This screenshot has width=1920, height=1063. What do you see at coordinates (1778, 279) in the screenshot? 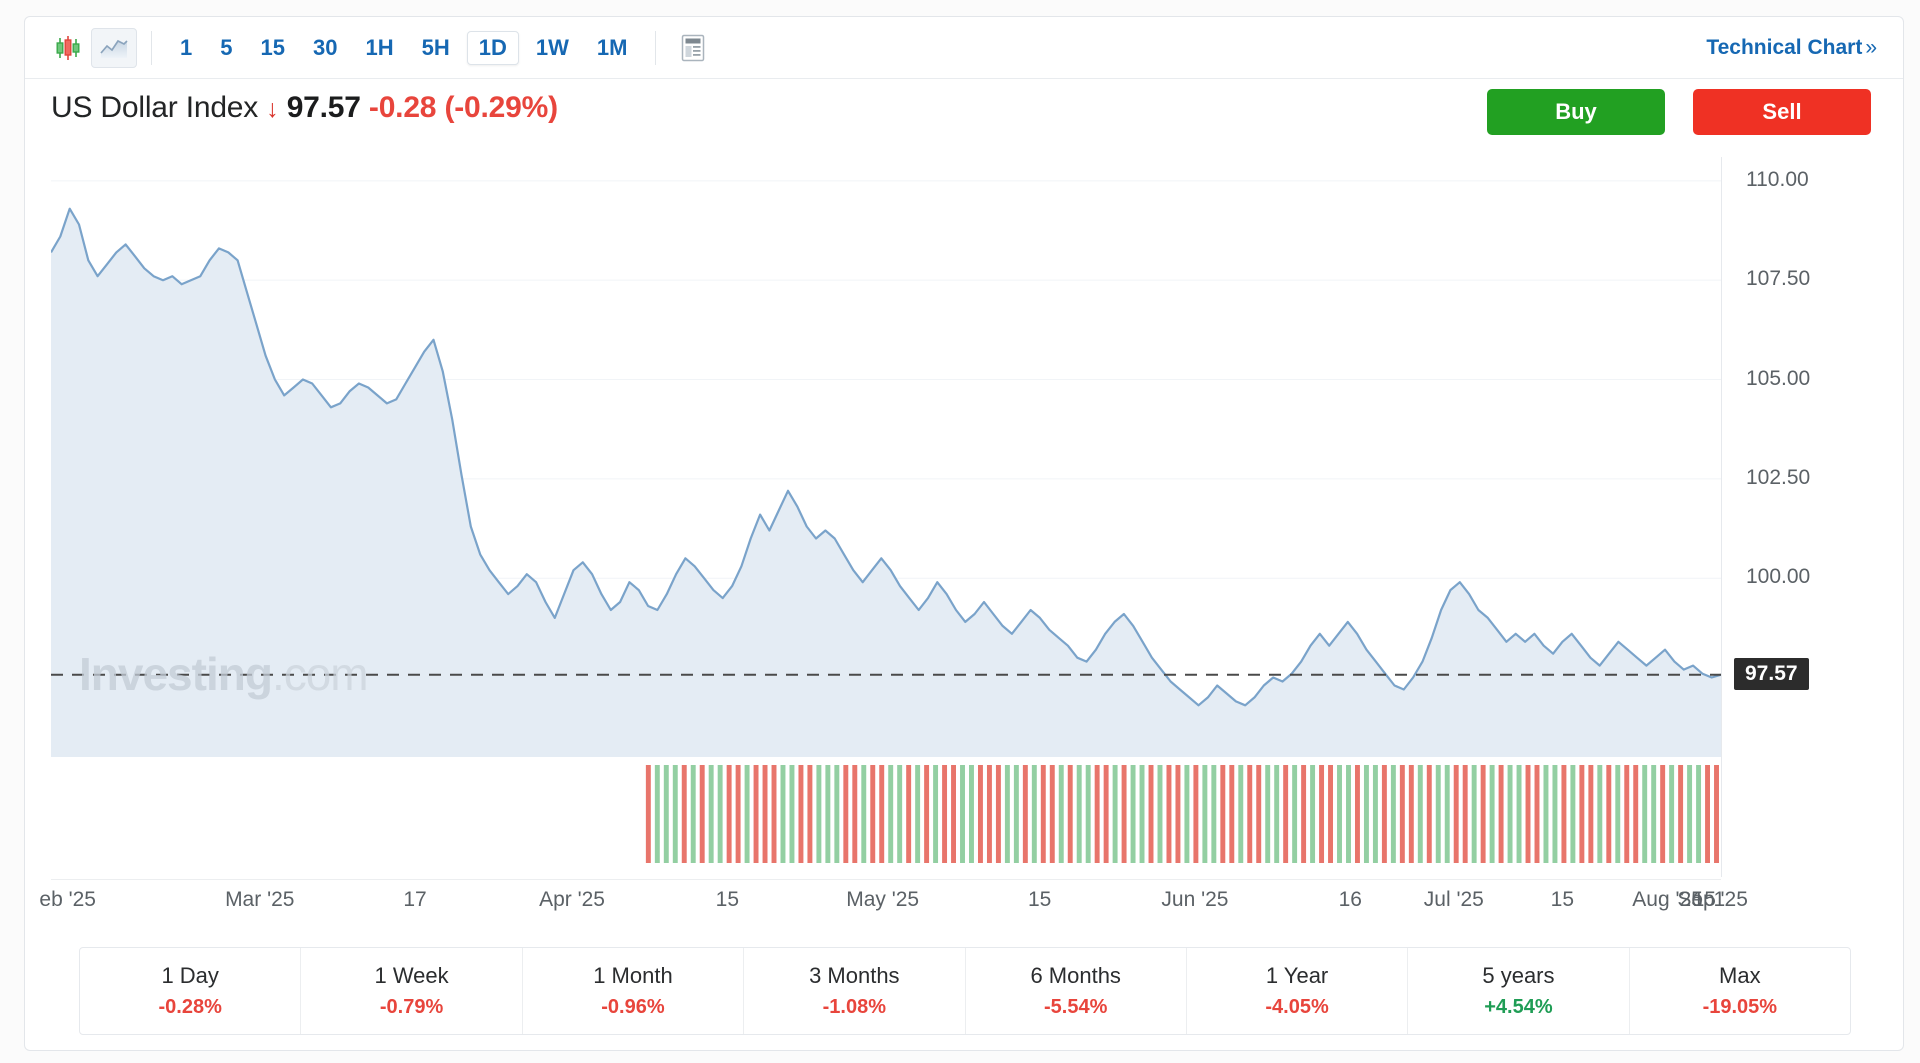
I see `y-axis-tick: 107.50` at bounding box center [1778, 279].